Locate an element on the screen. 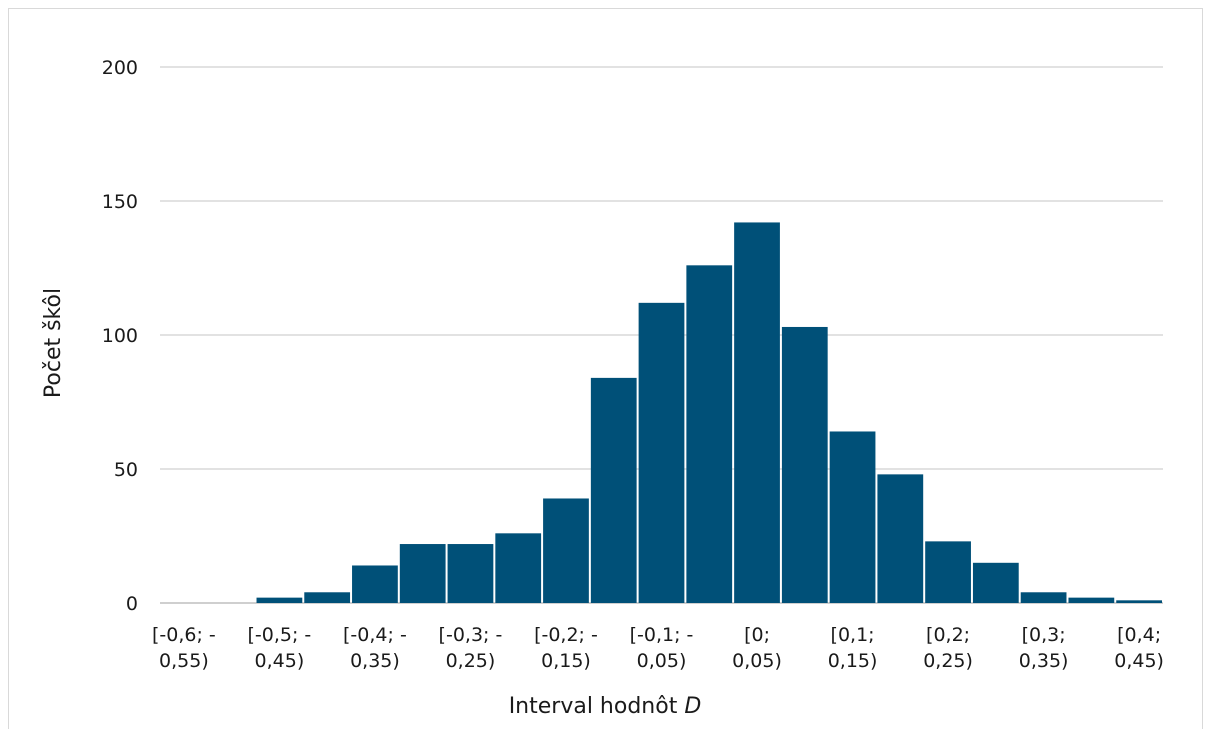 This screenshot has width=1205, height=729. x-tick-label-line: [0,1; is located at coordinates (853, 635).